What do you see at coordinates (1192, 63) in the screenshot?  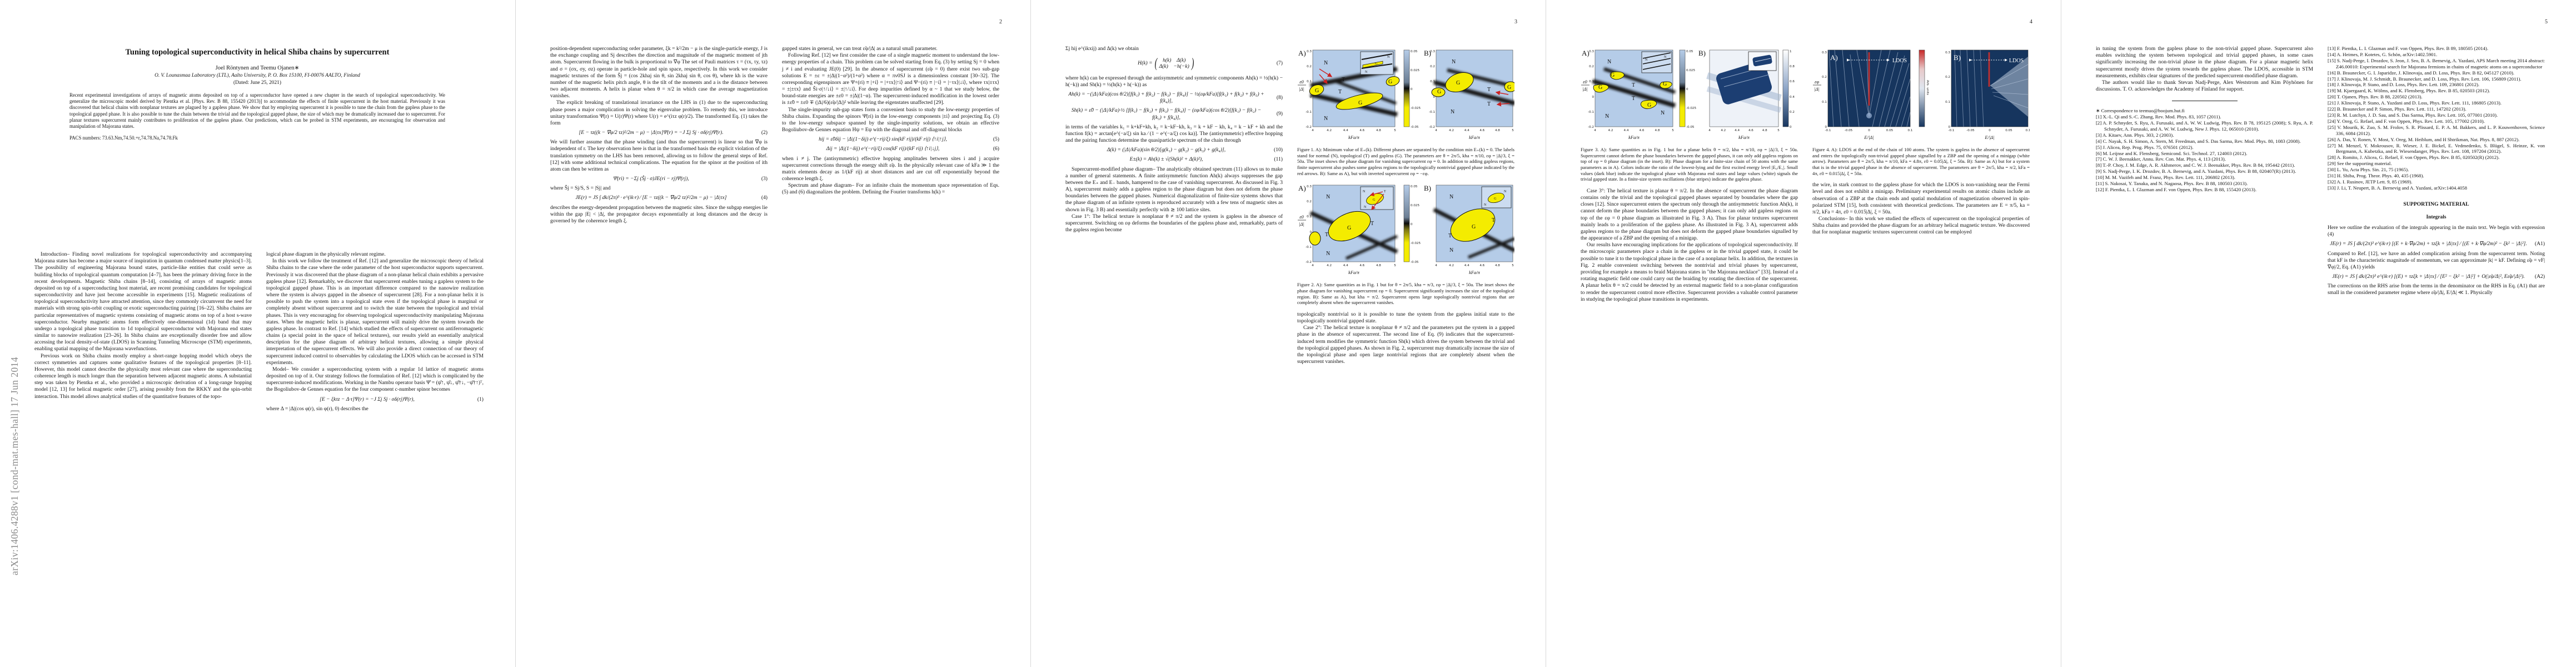 I see `paren-close: )` at bounding box center [1192, 63].